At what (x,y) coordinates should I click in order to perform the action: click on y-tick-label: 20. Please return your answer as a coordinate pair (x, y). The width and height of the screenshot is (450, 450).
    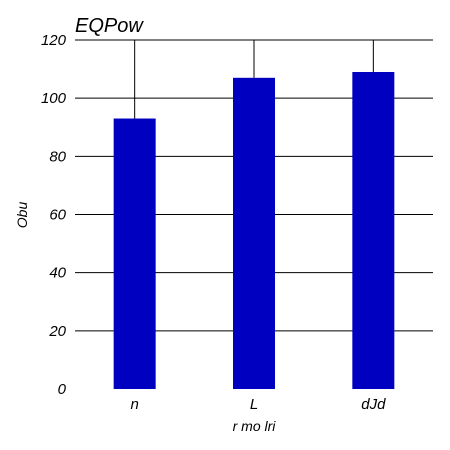
    Looking at the image, I should click on (57, 331).